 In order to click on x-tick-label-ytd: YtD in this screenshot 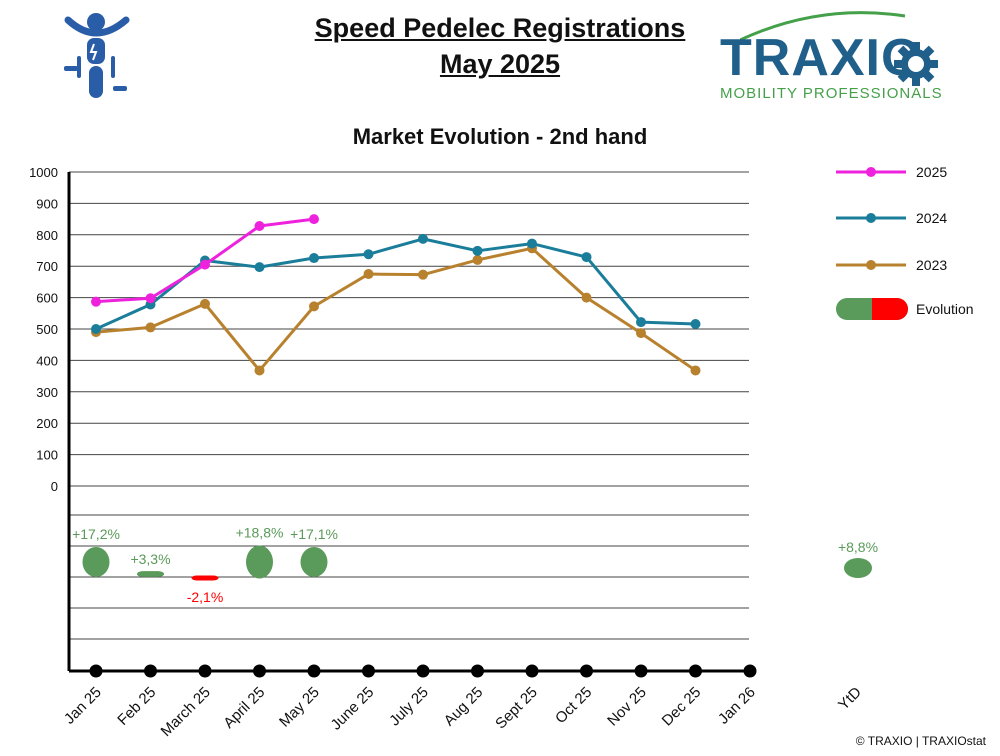, I will do `click(850, 699)`.